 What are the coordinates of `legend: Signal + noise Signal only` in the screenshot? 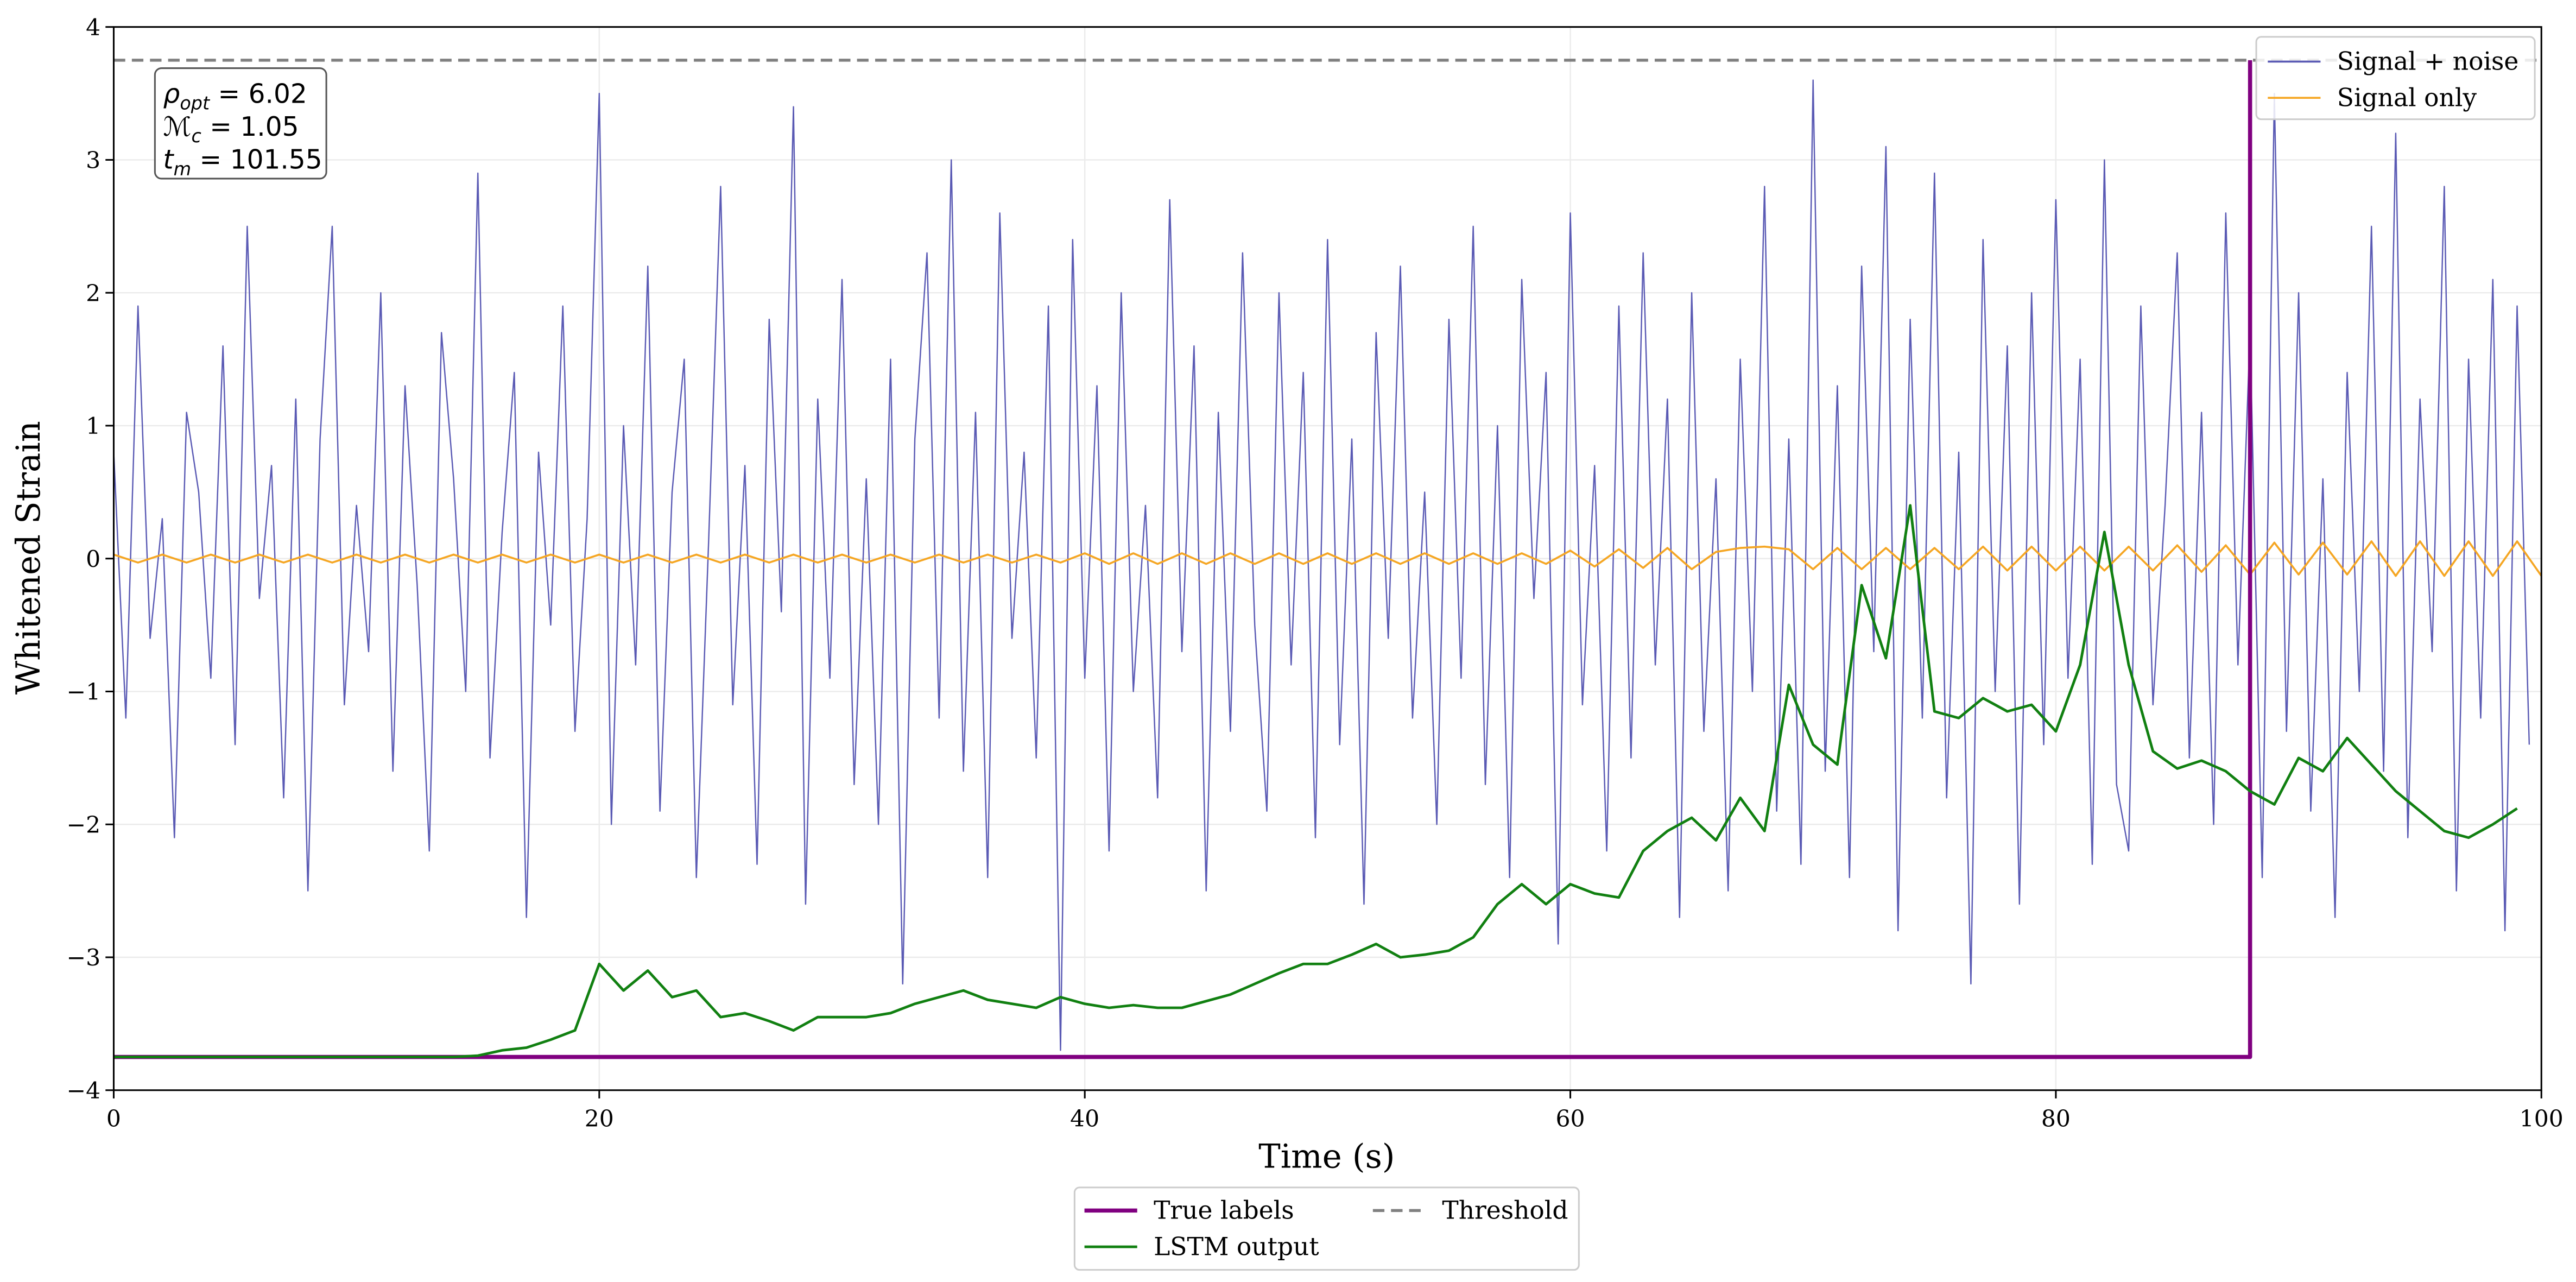 It's located at (2395, 78).